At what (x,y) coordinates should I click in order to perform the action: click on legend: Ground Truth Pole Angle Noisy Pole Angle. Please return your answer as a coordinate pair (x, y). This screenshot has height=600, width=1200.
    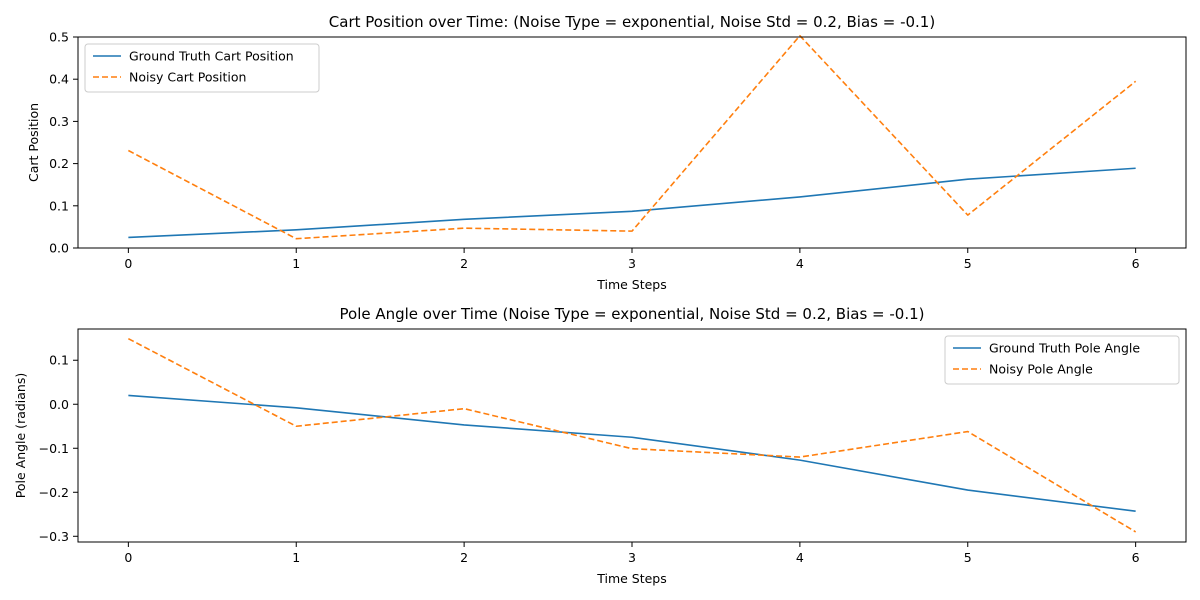
    Looking at the image, I should click on (1062, 360).